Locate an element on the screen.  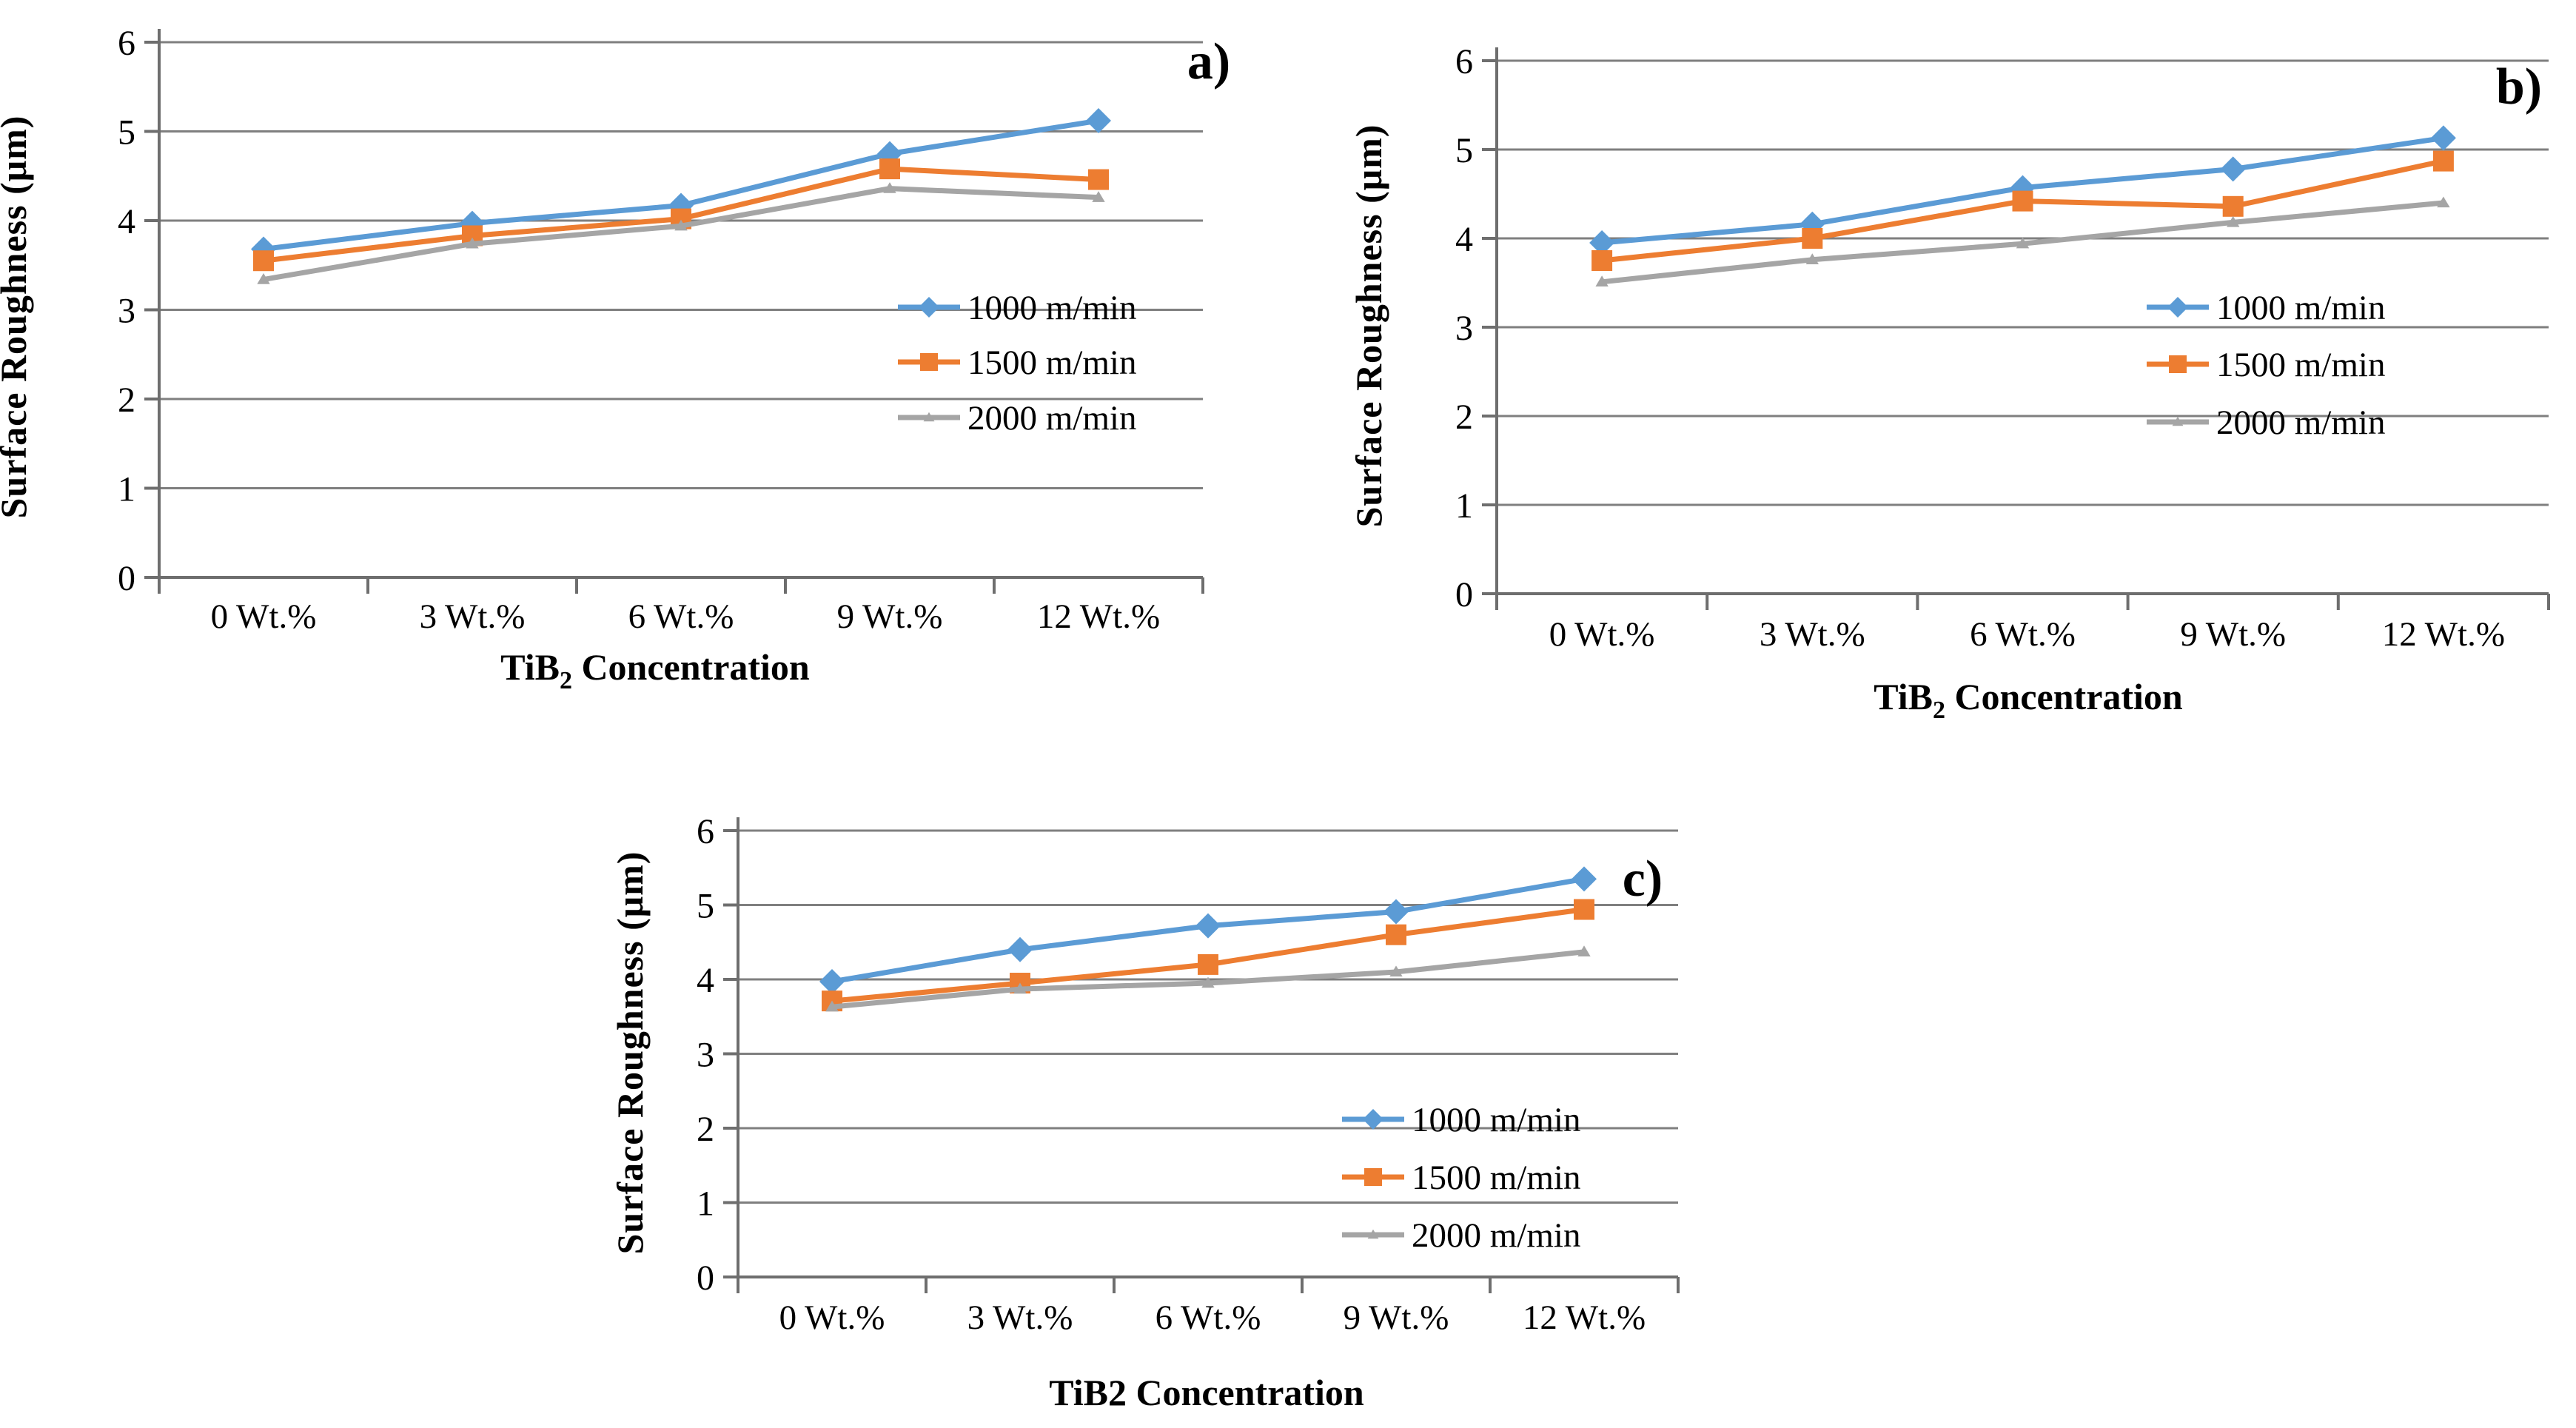
panel-label-c: c) is located at coordinates (1643, 879).